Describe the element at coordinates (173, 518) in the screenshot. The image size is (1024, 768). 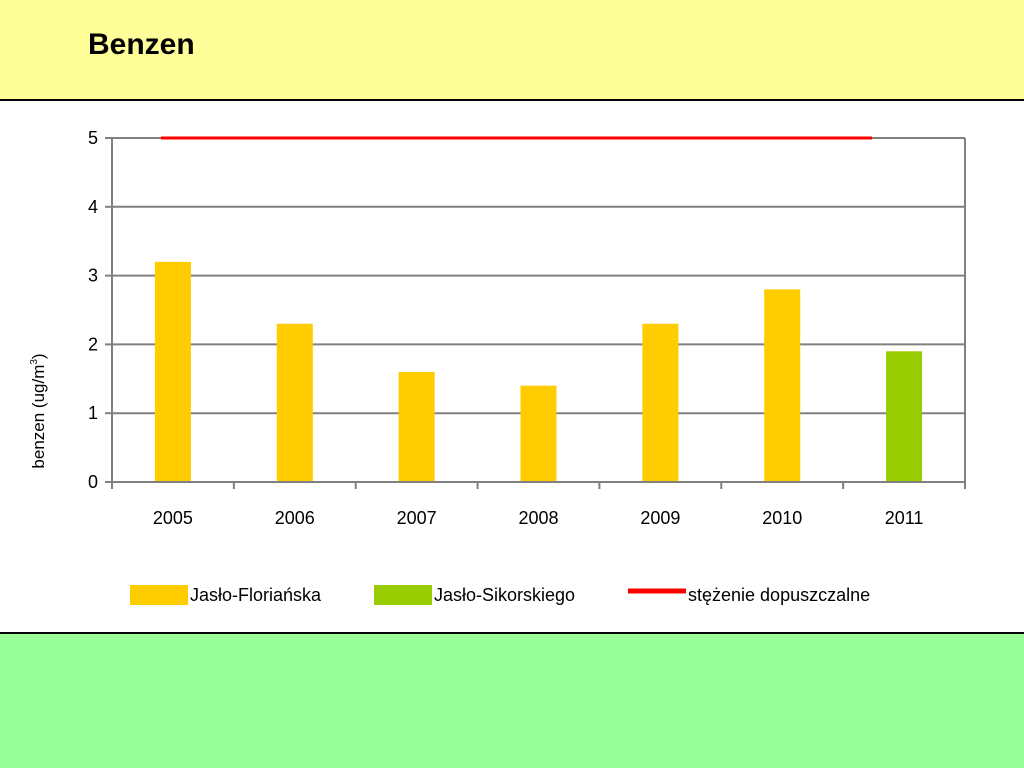
I see `x-tick-label: 2005` at that location.